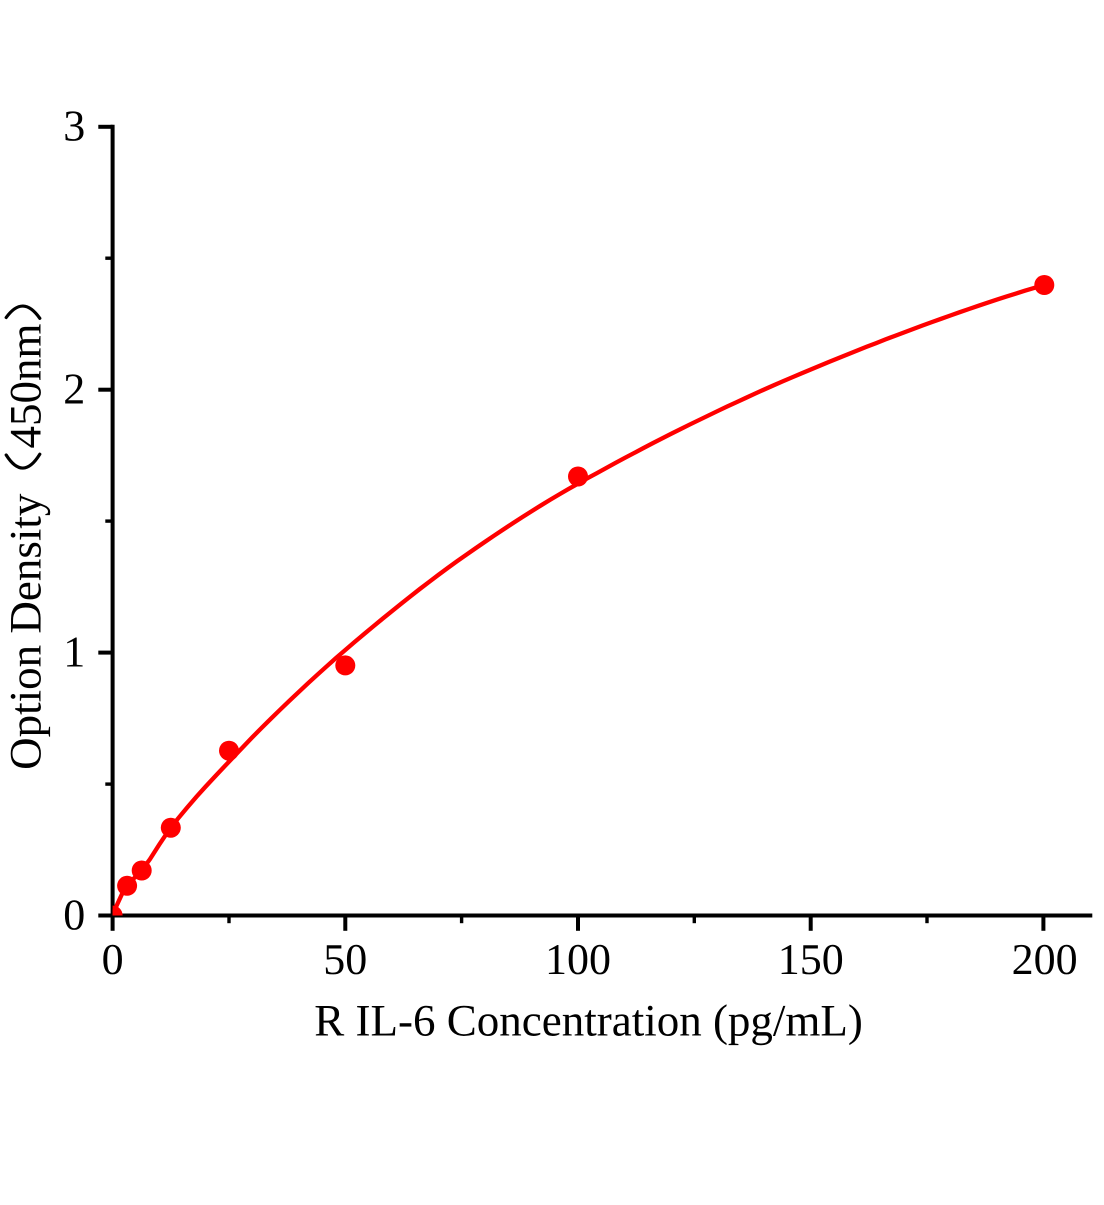 The height and width of the screenshot is (1205, 1104). I want to click on svg-text: 50, so click(345, 959).